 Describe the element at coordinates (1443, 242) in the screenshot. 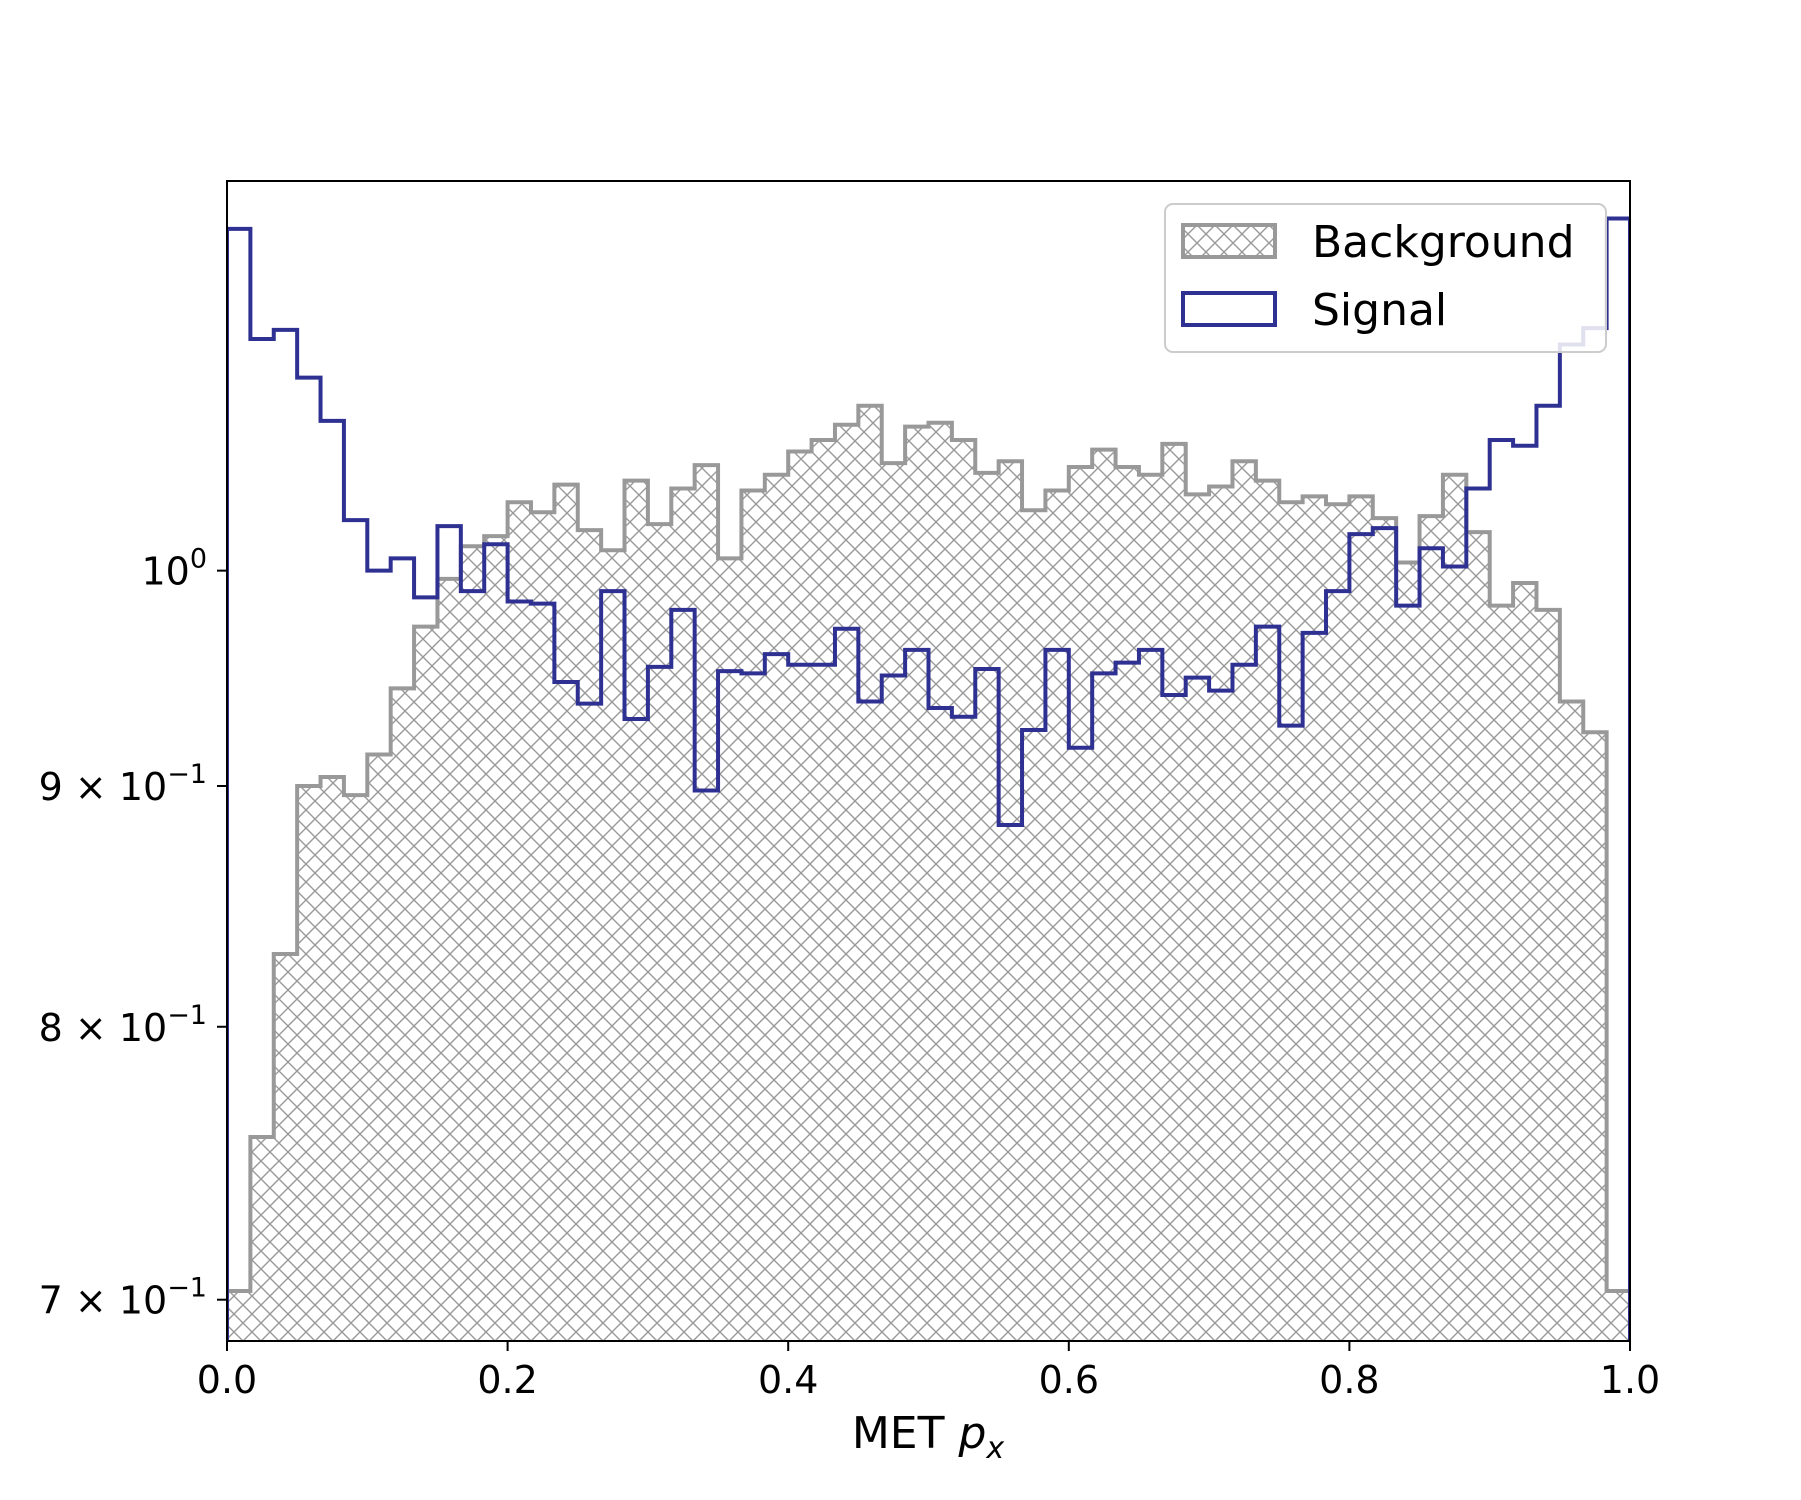

I see `legend-label-background: Background` at that location.